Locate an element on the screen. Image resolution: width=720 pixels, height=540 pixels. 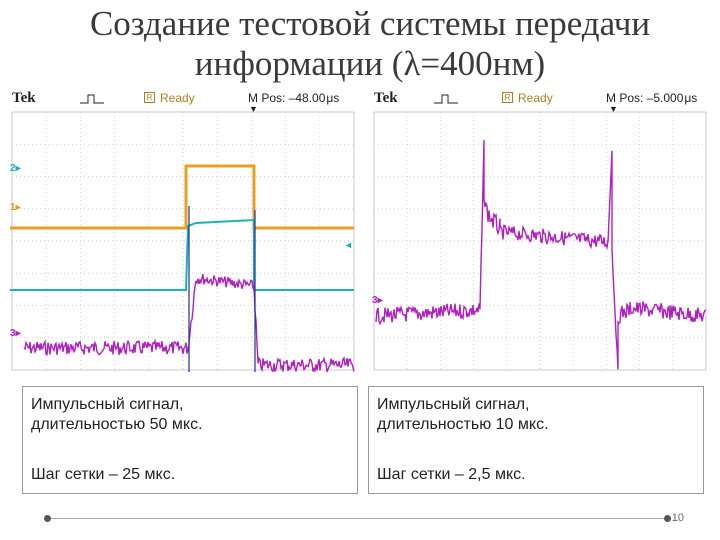
caption-line: Шаг сетки – 2,5 мкс. is located at coordinates (451, 474).